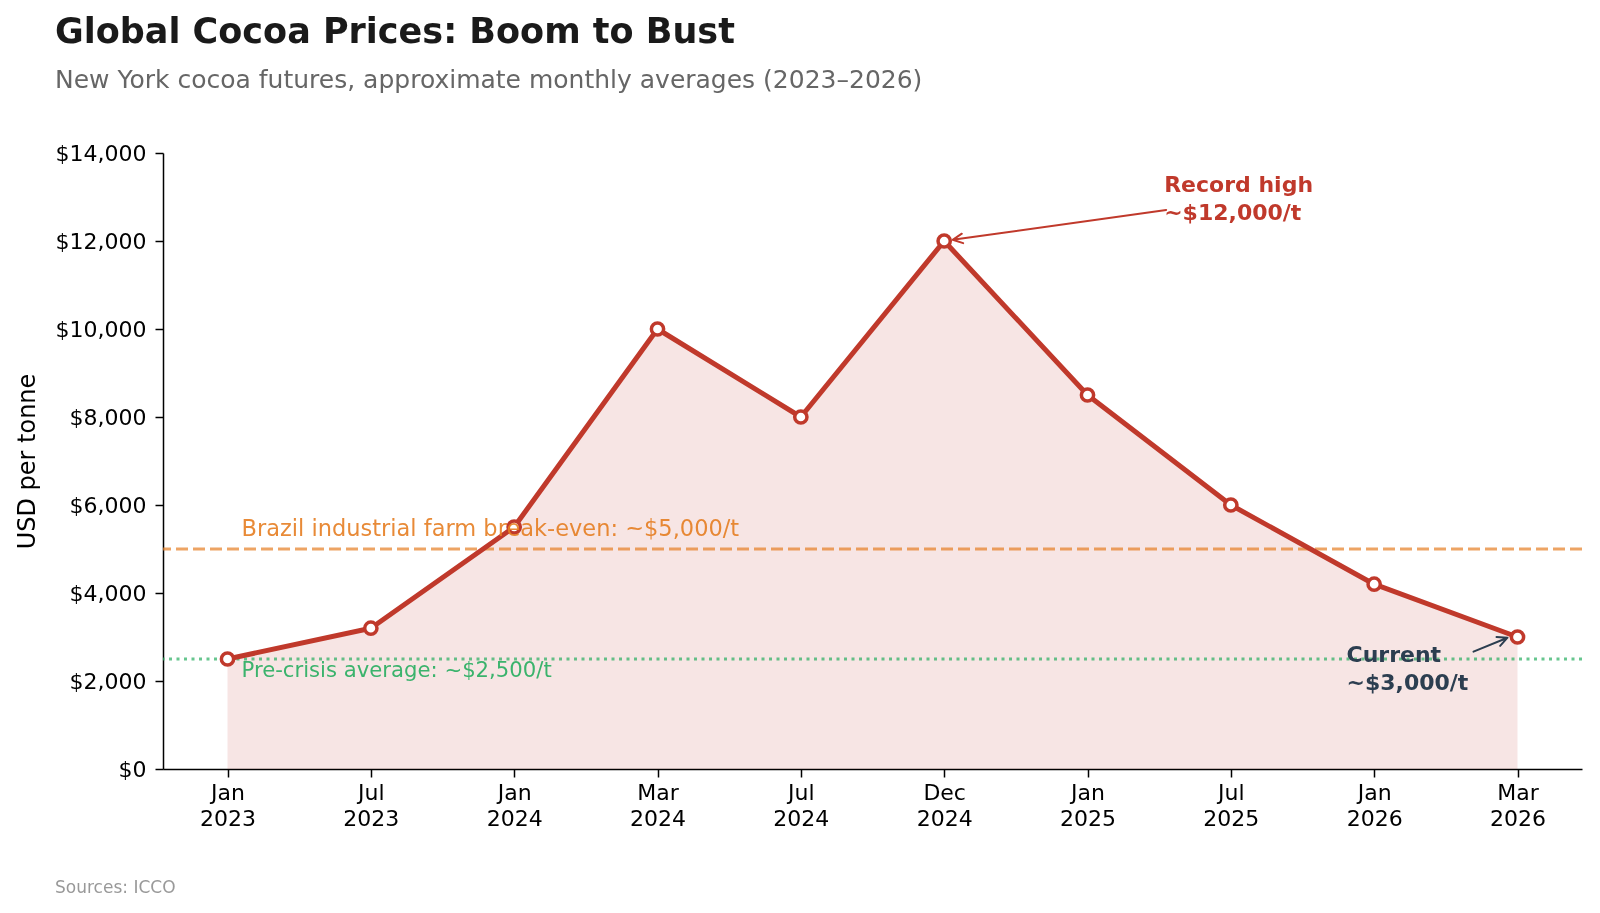  What do you see at coordinates (101, 329) in the screenshot?
I see `y-tick-label: $10,000` at bounding box center [101, 329].